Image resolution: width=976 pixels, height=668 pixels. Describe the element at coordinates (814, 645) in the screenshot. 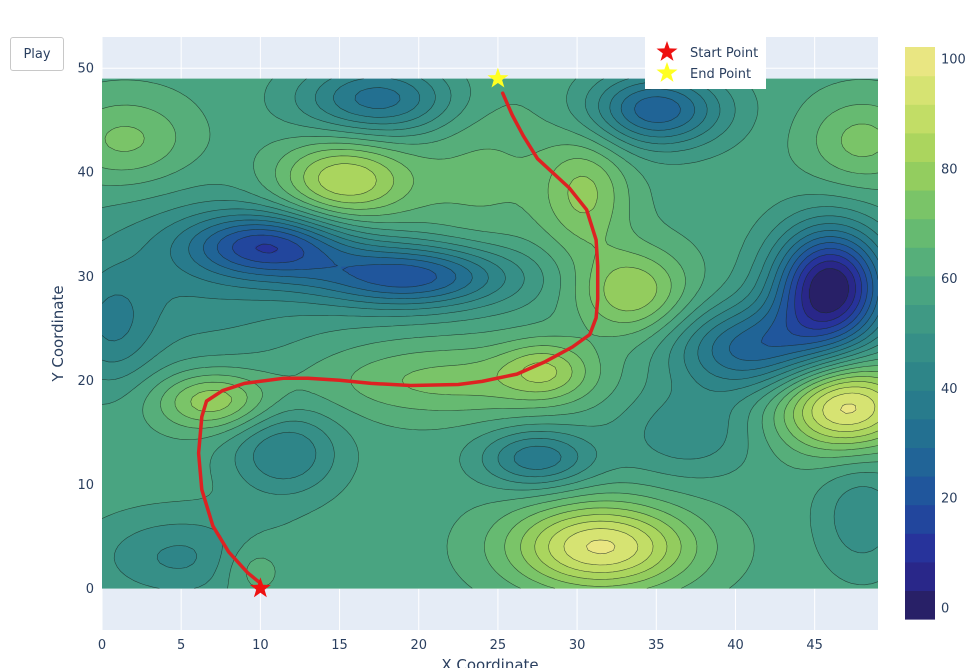

I see `x-tick-label: 45` at that location.